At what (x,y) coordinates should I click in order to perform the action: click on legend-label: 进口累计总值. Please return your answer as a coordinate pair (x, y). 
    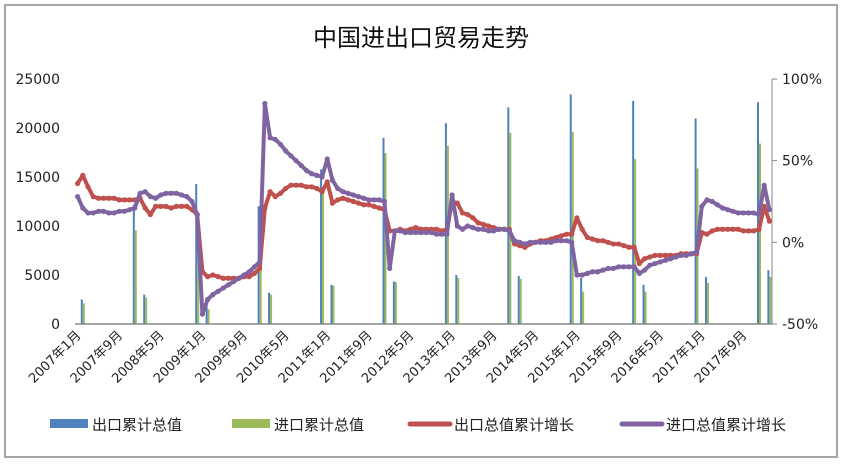
    Looking at the image, I should click on (319, 425).